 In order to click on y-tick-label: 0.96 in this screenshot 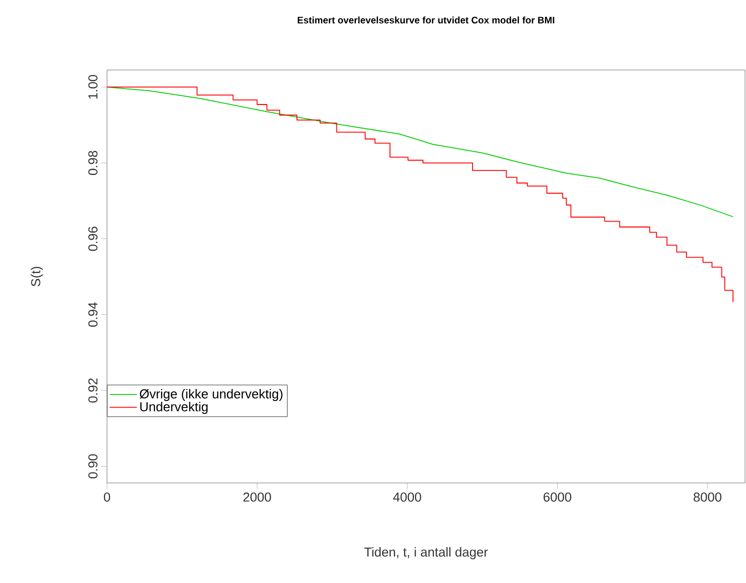, I will do `click(93, 238)`.